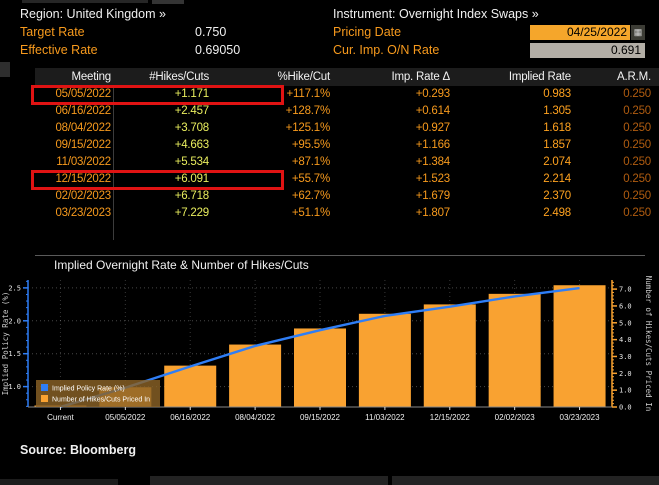  What do you see at coordinates (587, 50) in the screenshot?
I see `cur-imp-rate-field: 0.691` at bounding box center [587, 50].